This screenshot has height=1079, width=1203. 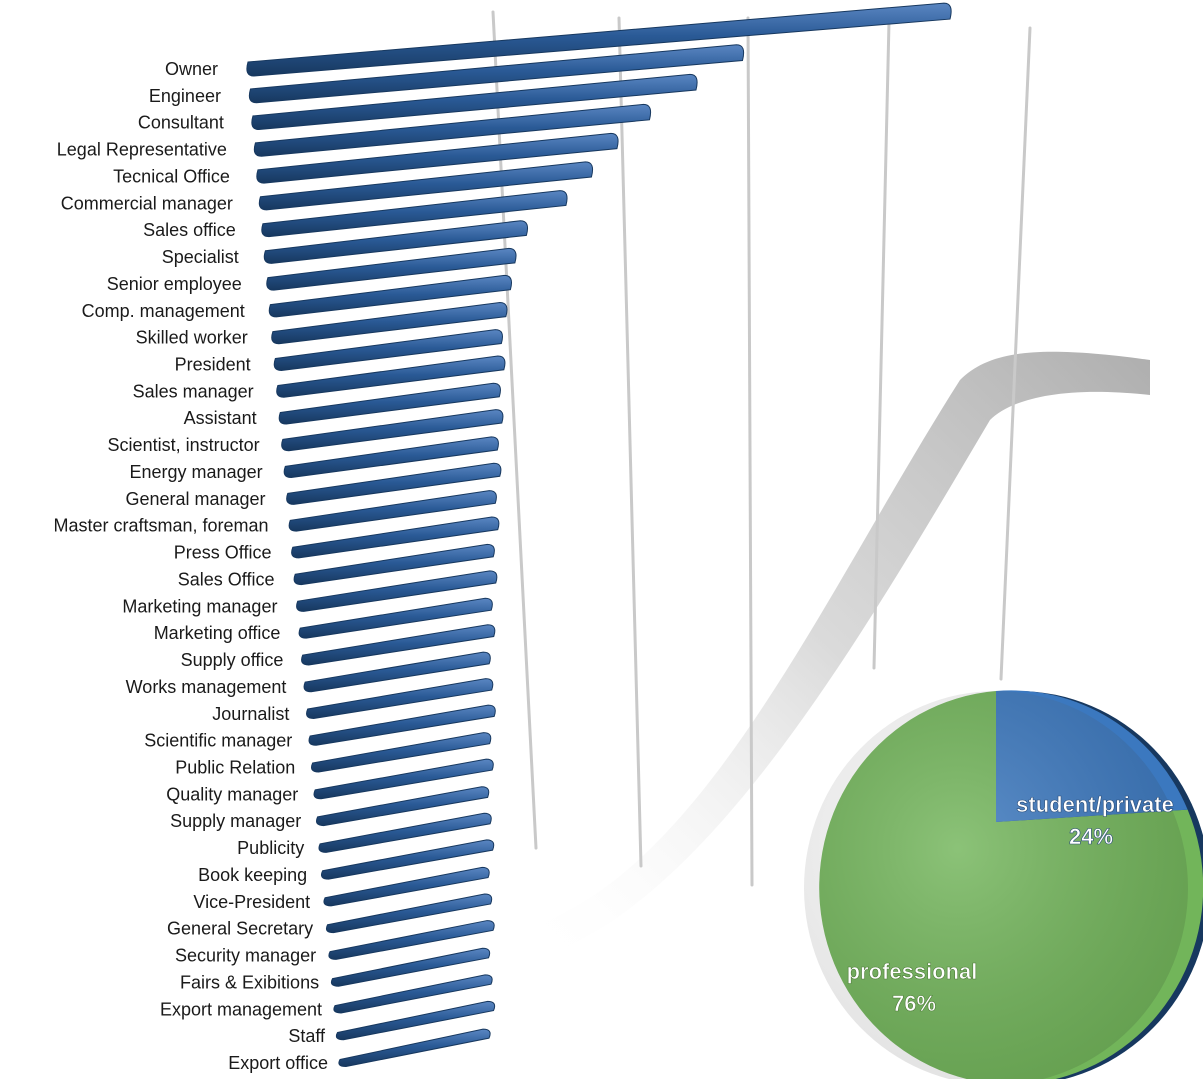 I want to click on category-label-14: Assistant, so click(x=220, y=418).